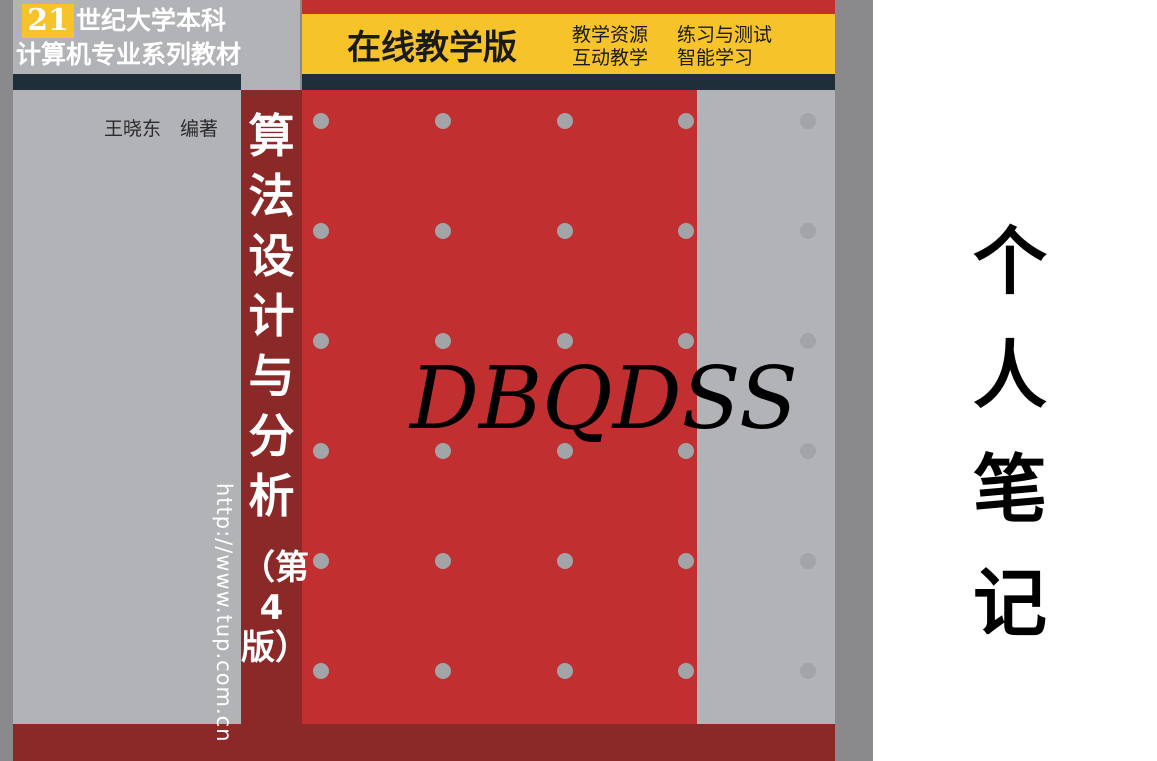  Describe the element at coordinates (568, 7) in the screenshot. I see `top-red-strip` at that location.